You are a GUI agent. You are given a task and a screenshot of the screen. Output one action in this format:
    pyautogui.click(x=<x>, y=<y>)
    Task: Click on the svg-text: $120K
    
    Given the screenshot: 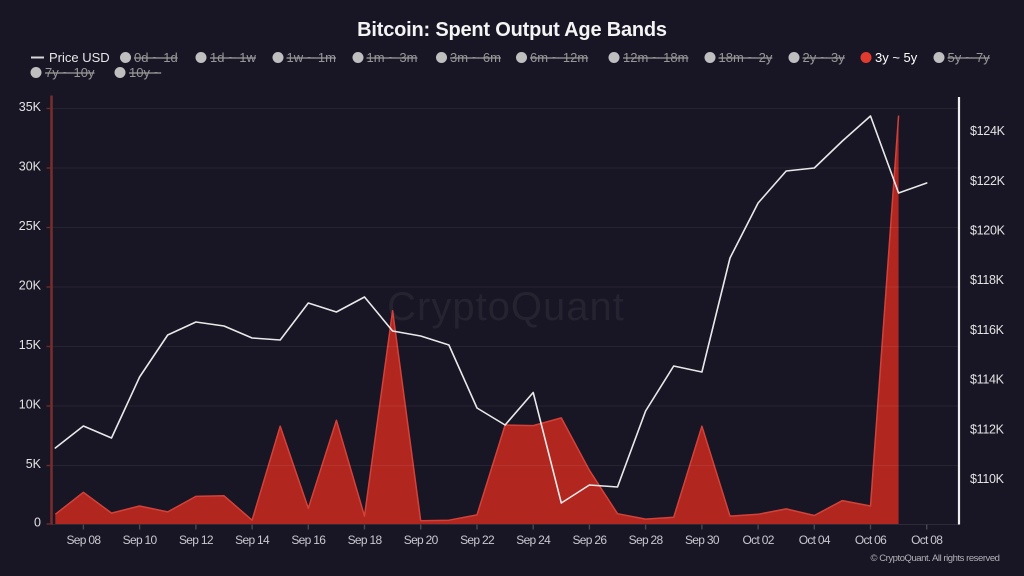 What is the action you would take?
    pyautogui.click(x=988, y=231)
    